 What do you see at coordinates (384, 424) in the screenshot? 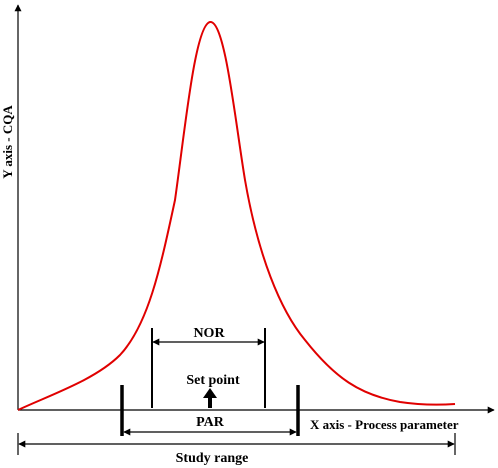
I see `x-axis-label: X axis - Process parameter` at bounding box center [384, 424].